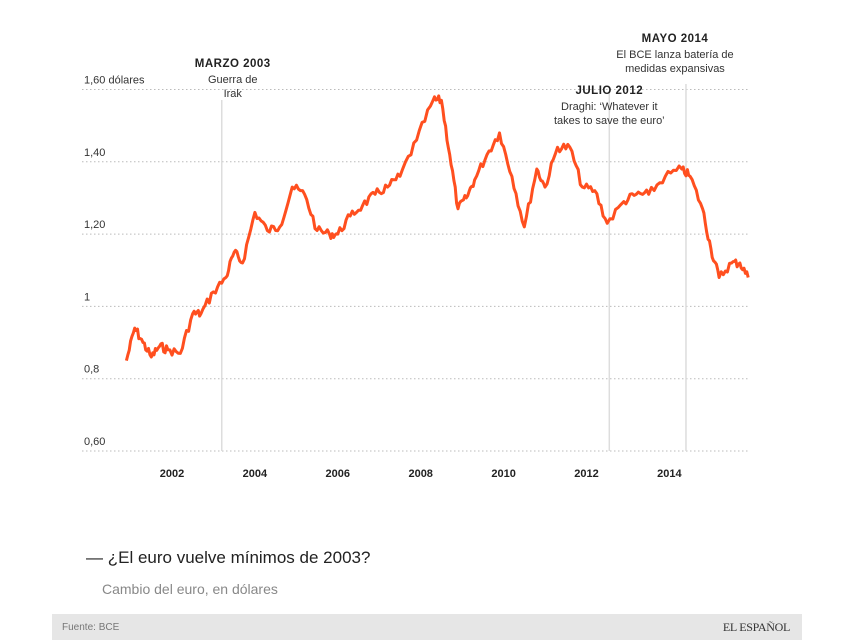  Describe the element at coordinates (609, 107) in the screenshot. I see `annotation-text: Draghi: ‘Whatever it` at that location.